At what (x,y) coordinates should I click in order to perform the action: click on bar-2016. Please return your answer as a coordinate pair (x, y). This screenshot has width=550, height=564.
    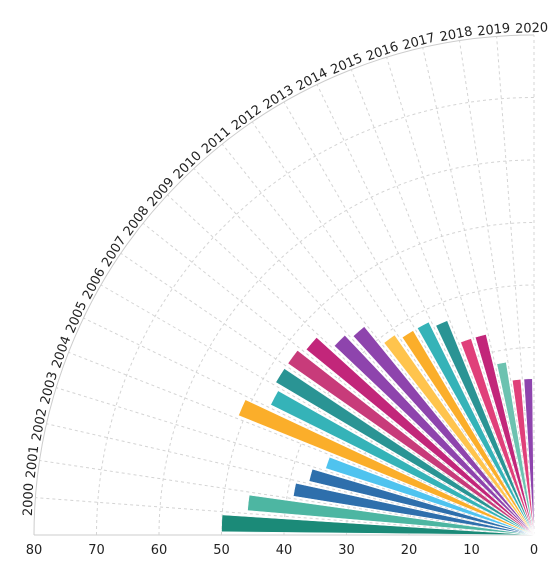
    Looking at the image, I should click on (497, 437).